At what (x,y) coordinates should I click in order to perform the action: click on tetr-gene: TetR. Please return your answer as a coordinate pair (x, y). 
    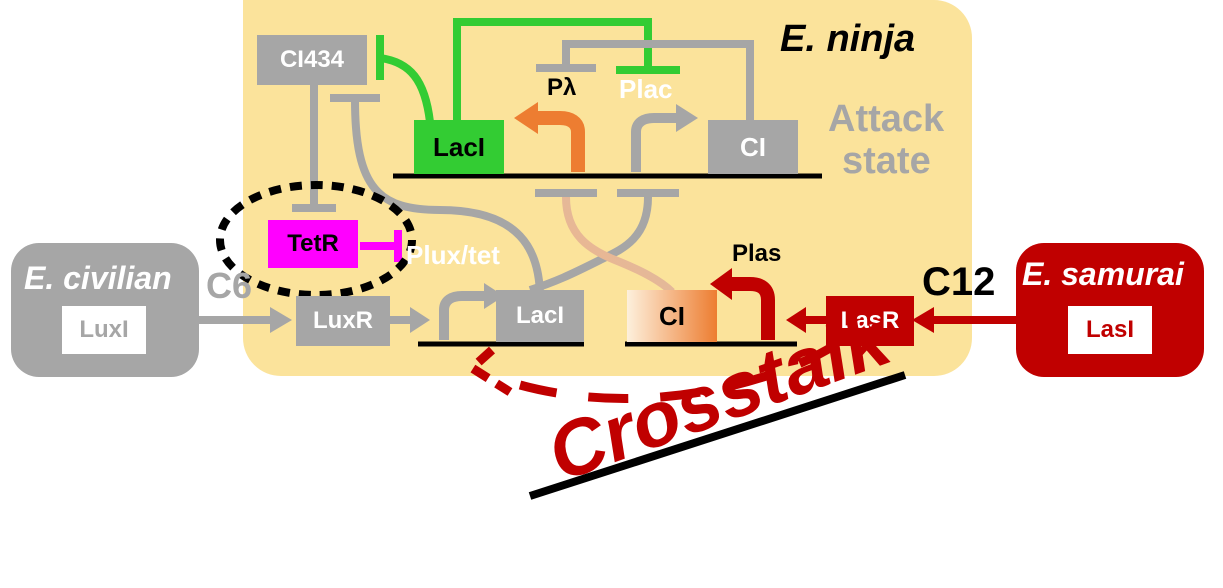
    Looking at the image, I should click on (313, 244).